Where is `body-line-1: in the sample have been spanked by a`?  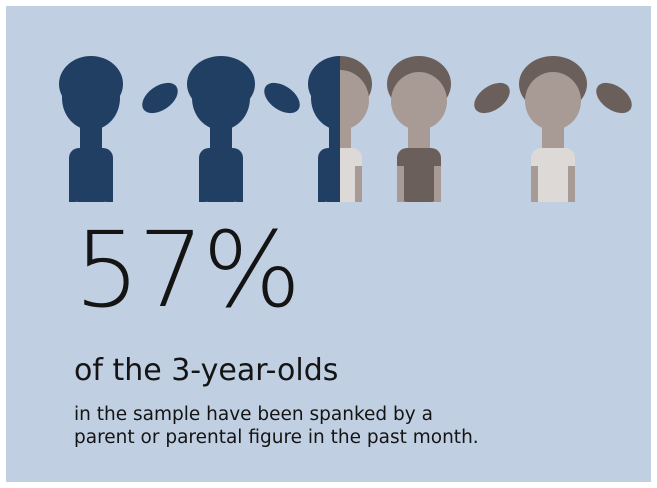 body-line-1: in the sample have been spanked by a is located at coordinates (253, 414).